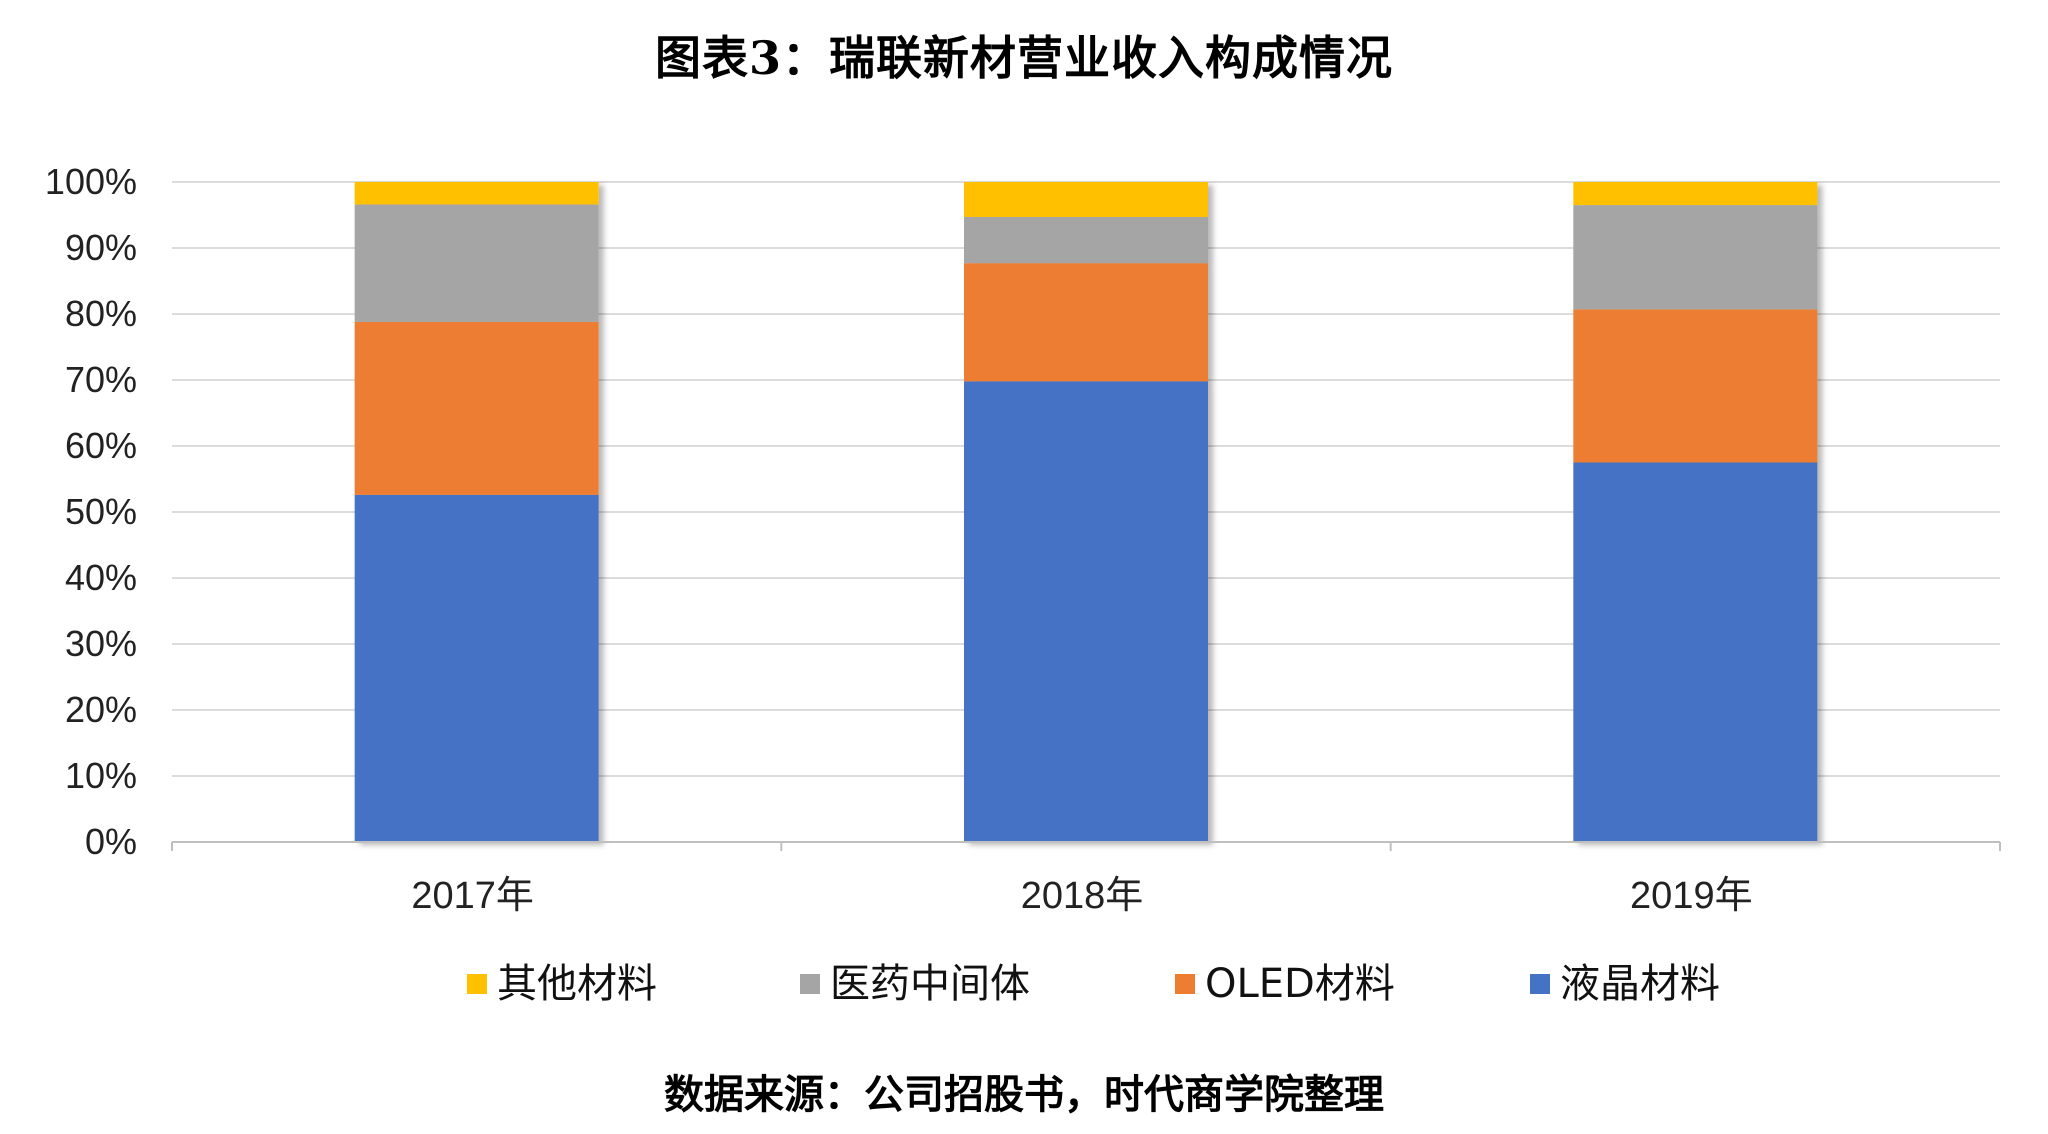 The height and width of the screenshot is (1134, 2048). Describe the element at coordinates (101, 511) in the screenshot. I see `y-tick-label: 50%` at that location.